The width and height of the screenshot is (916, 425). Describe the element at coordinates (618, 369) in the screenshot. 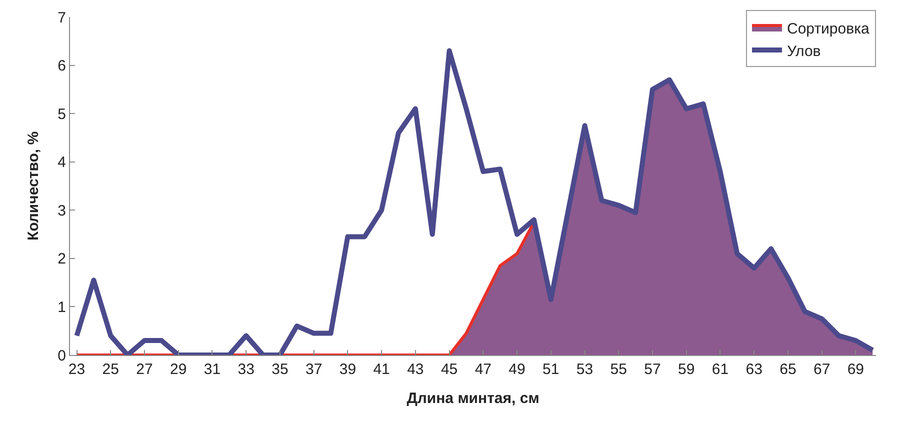

I see `x-tick-label: 55` at that location.